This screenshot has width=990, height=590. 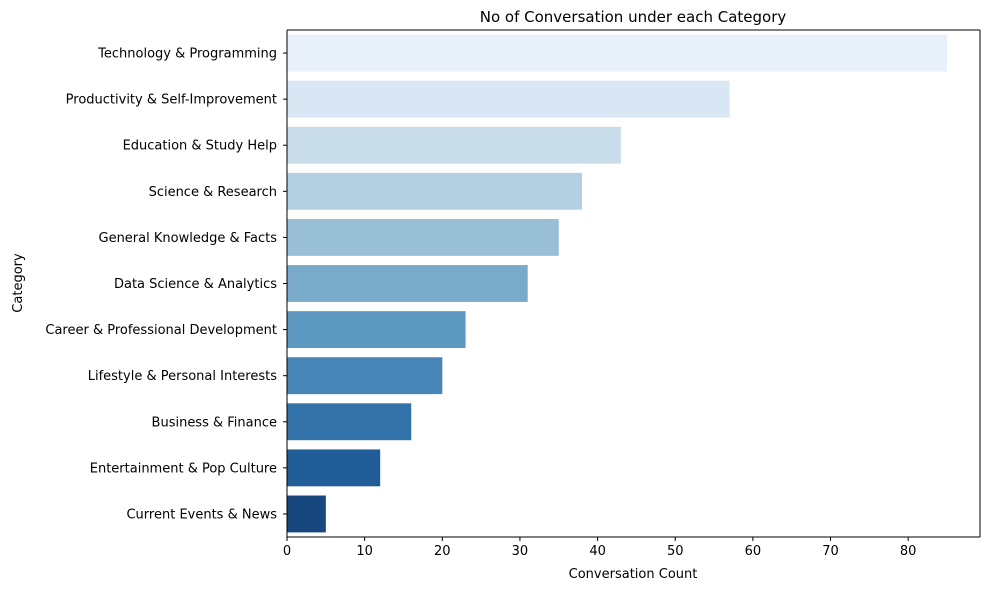 What do you see at coordinates (520, 551) in the screenshot?
I see `x-tick-label: 30` at bounding box center [520, 551].